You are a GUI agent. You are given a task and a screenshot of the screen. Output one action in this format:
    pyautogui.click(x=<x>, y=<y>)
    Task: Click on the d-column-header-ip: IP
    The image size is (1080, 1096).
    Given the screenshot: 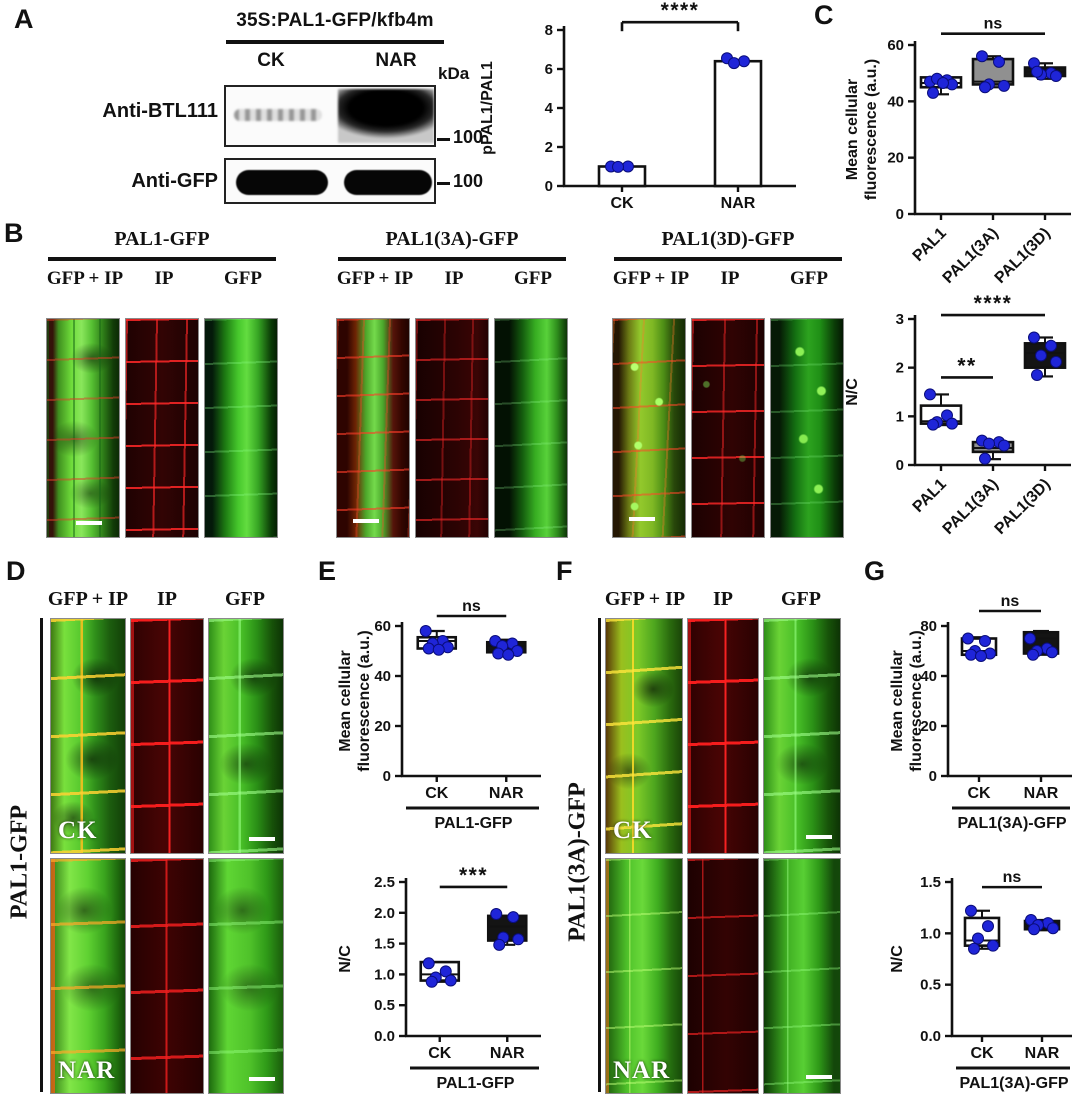 What is the action you would take?
    pyautogui.click(x=167, y=599)
    